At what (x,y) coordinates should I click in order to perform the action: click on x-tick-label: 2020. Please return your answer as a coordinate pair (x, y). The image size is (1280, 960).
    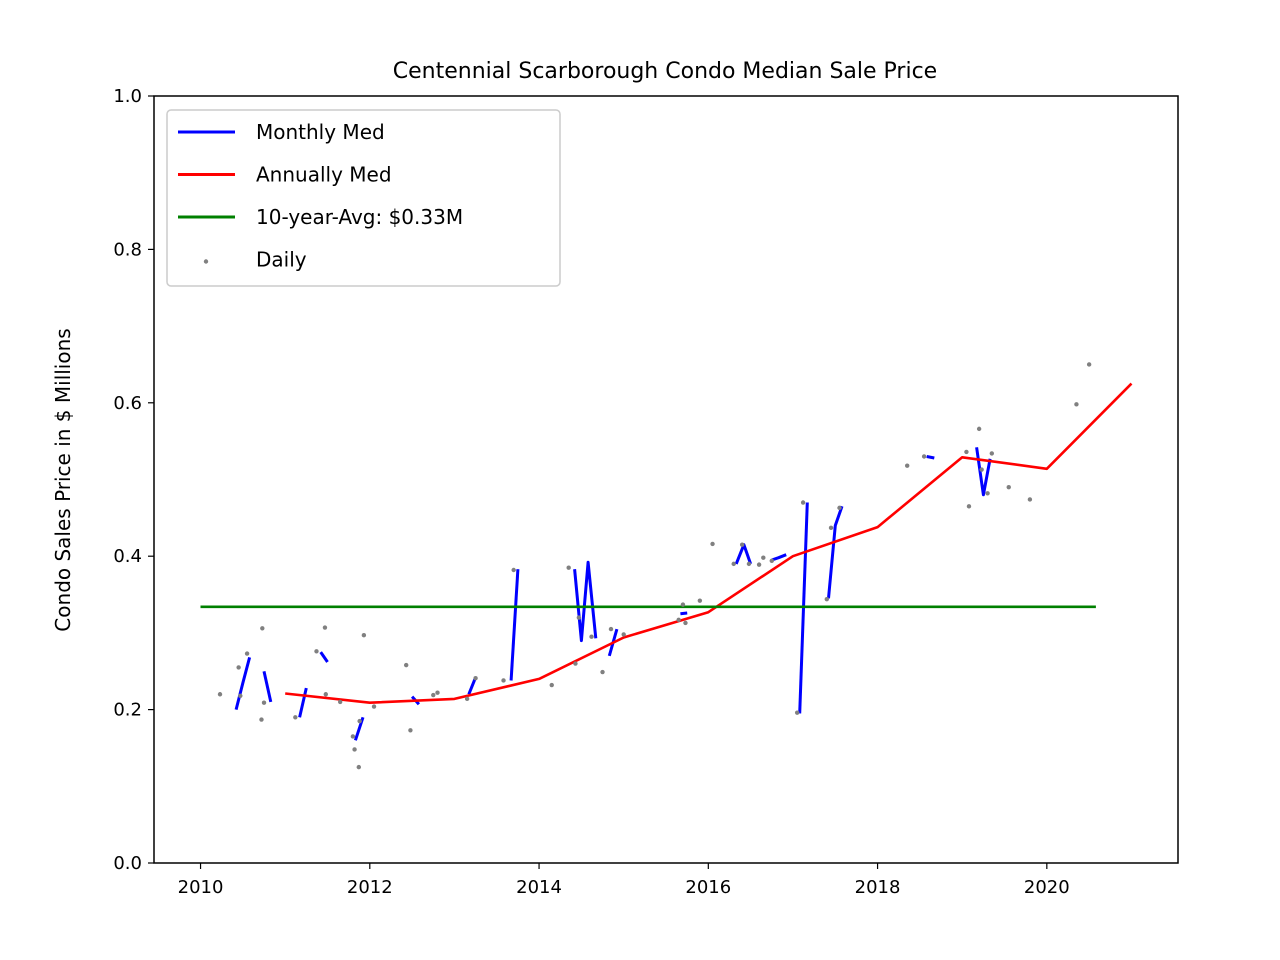
    Looking at the image, I should click on (1047, 887).